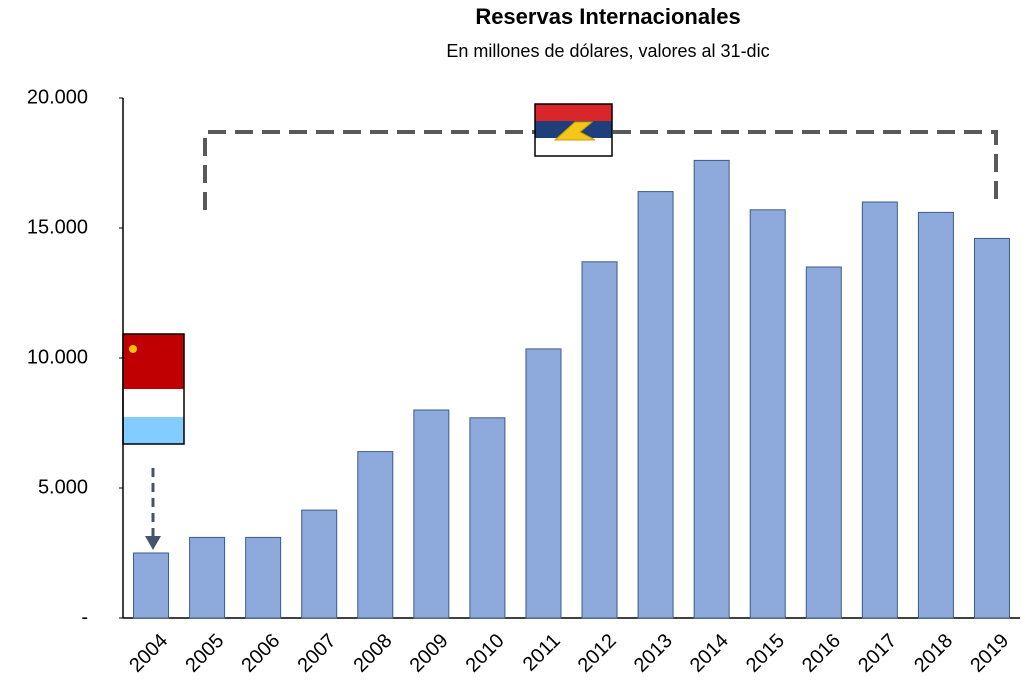 Image resolution: width=1025 pixels, height=698 pixels. Describe the element at coordinates (260, 653) in the screenshot. I see `x-tick-label: 2006` at that location.